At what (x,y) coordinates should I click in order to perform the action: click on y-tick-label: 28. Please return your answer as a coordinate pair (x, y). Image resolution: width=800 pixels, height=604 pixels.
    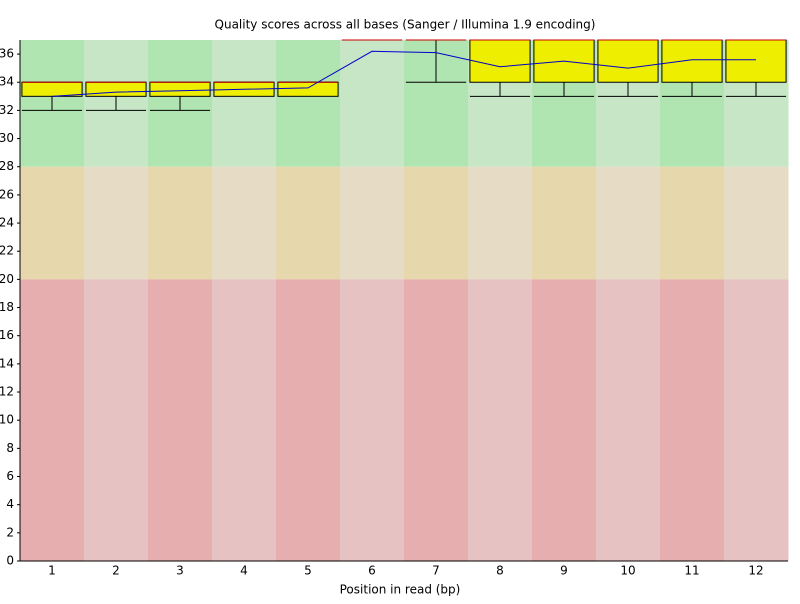
    Looking at the image, I should click on (7, 166).